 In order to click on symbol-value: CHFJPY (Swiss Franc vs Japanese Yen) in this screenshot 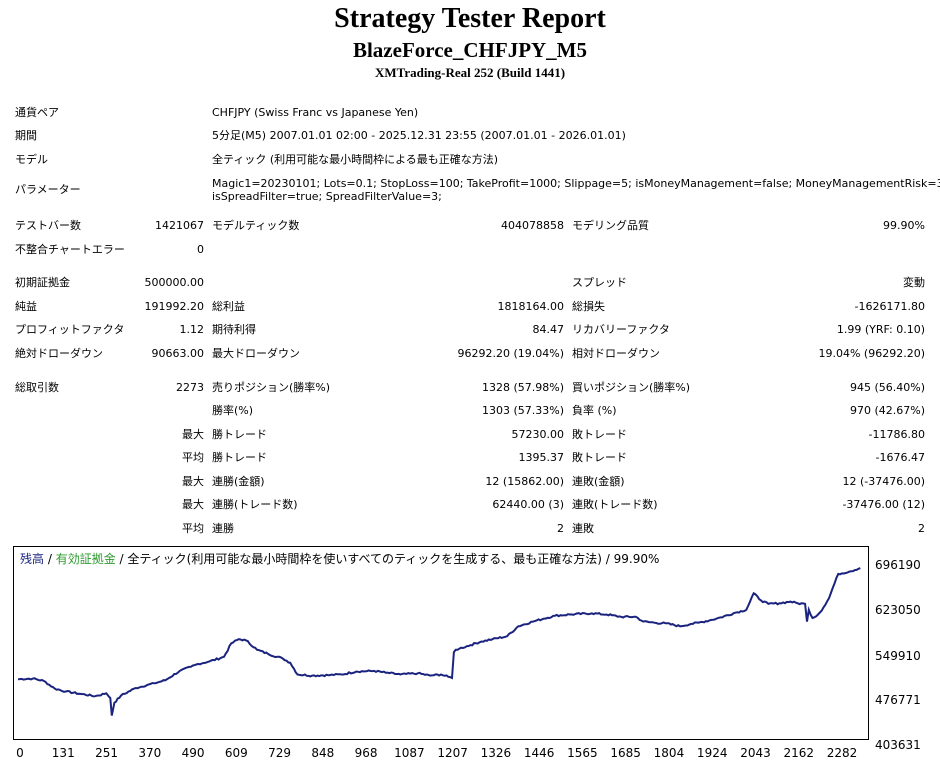, I will do `click(315, 112)`.